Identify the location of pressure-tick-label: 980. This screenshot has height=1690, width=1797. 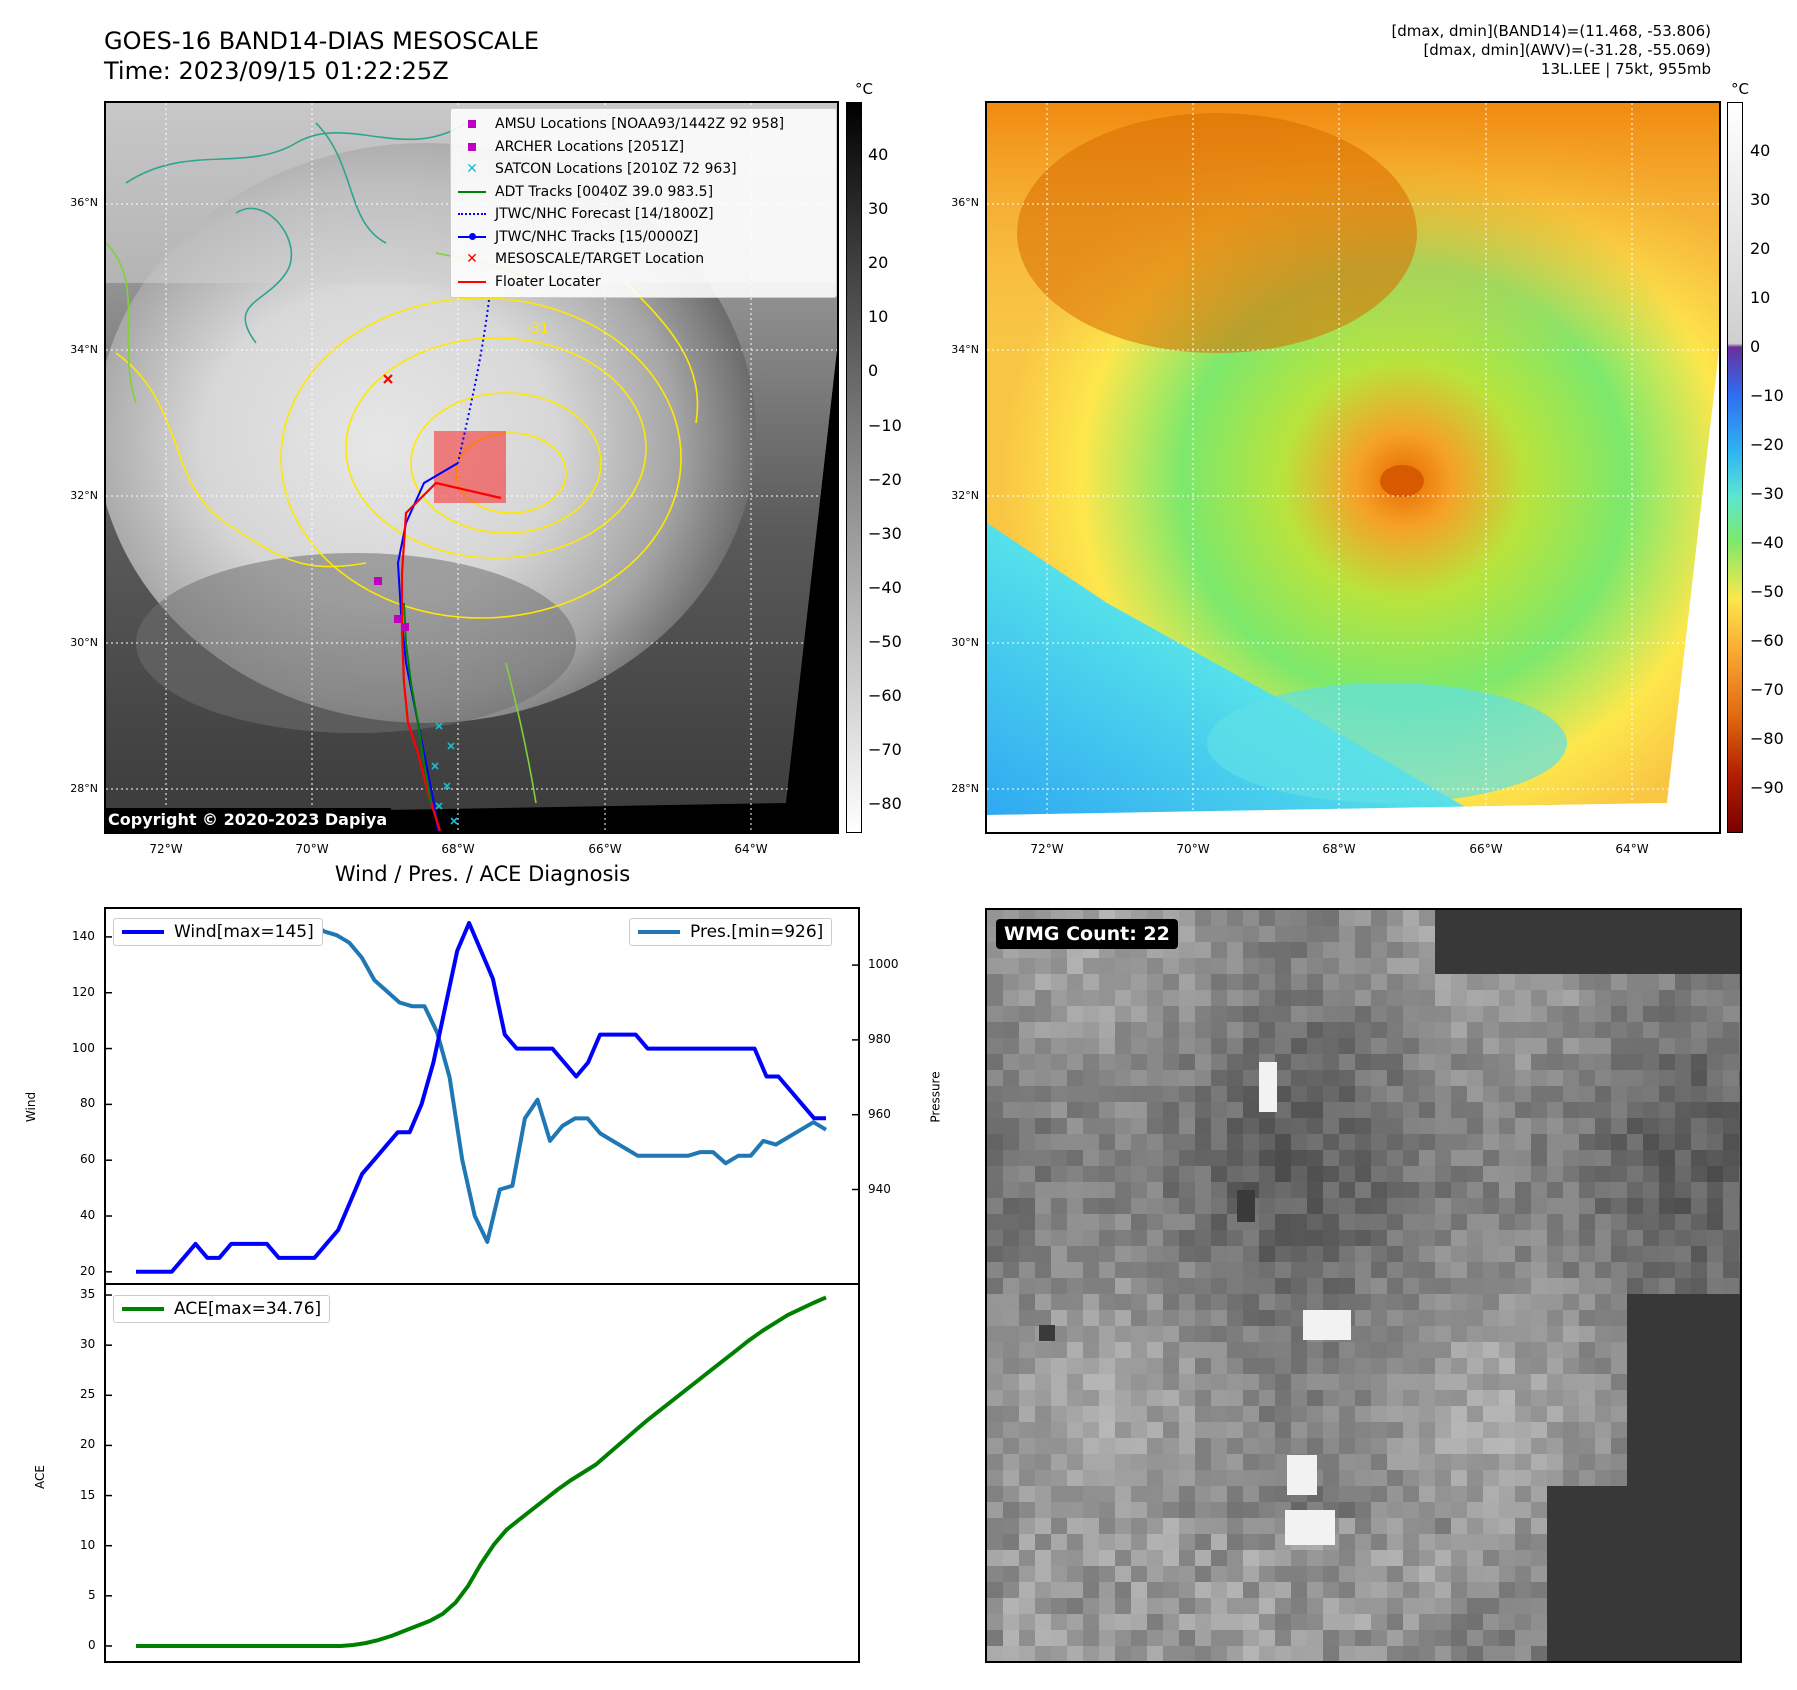
(879, 1038).